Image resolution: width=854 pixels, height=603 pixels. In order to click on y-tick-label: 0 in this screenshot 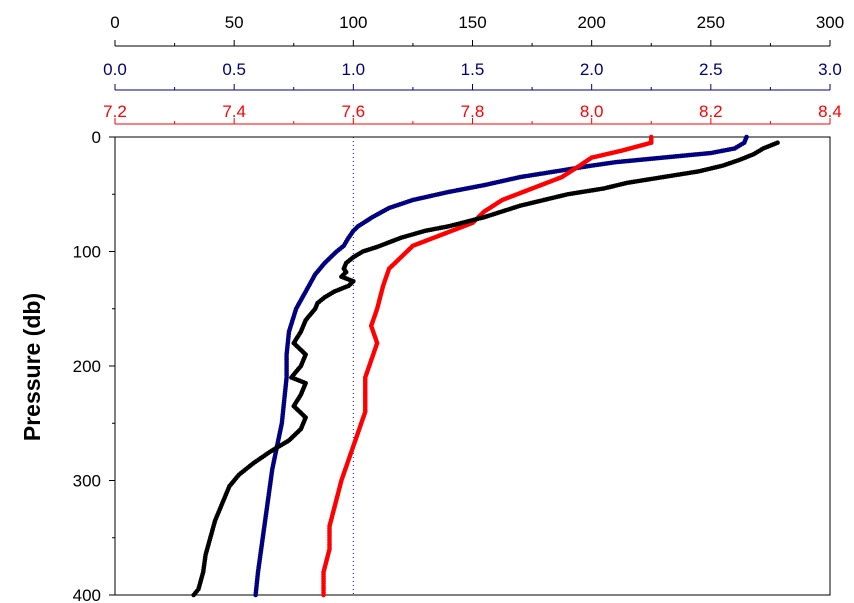, I will do `click(96, 137)`.